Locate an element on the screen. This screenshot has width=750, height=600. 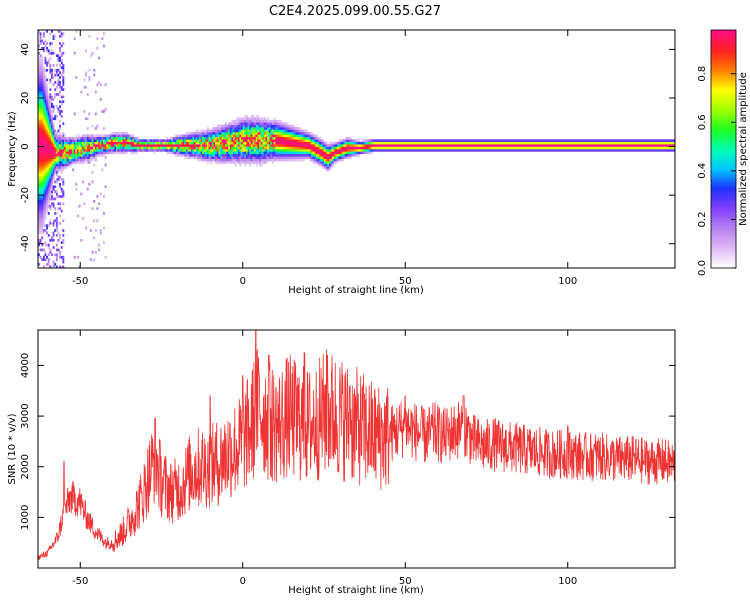
colorbar-tick-label: 0.4 is located at coordinates (702, 171).